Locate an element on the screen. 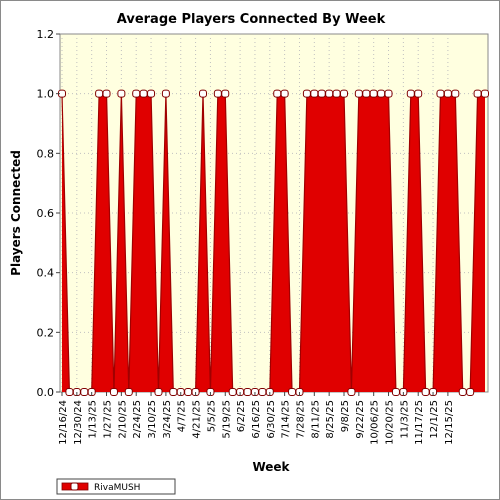  chart-title: Average Players Connected By Week is located at coordinates (251, 19).